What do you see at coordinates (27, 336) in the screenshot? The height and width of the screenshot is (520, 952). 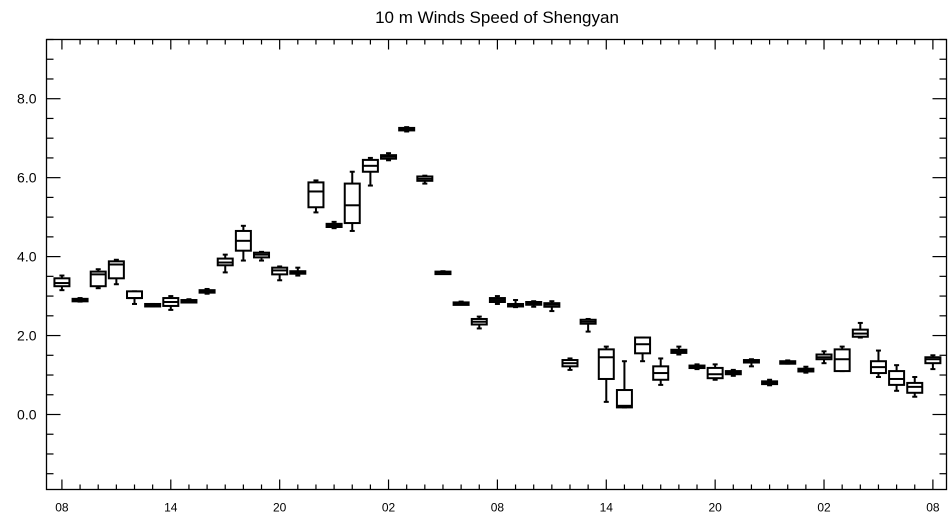 I see `y-tick-label: 2.0` at bounding box center [27, 336].